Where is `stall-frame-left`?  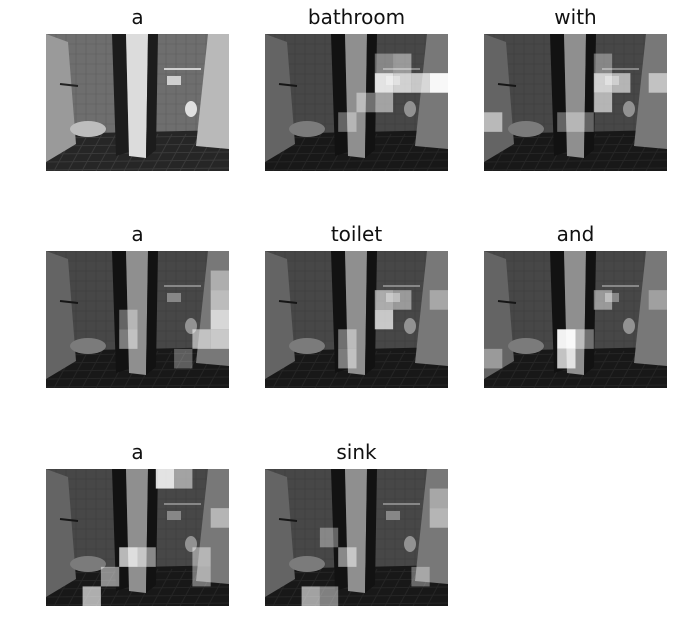
stall-frame-left is located at coordinates (558, 95).